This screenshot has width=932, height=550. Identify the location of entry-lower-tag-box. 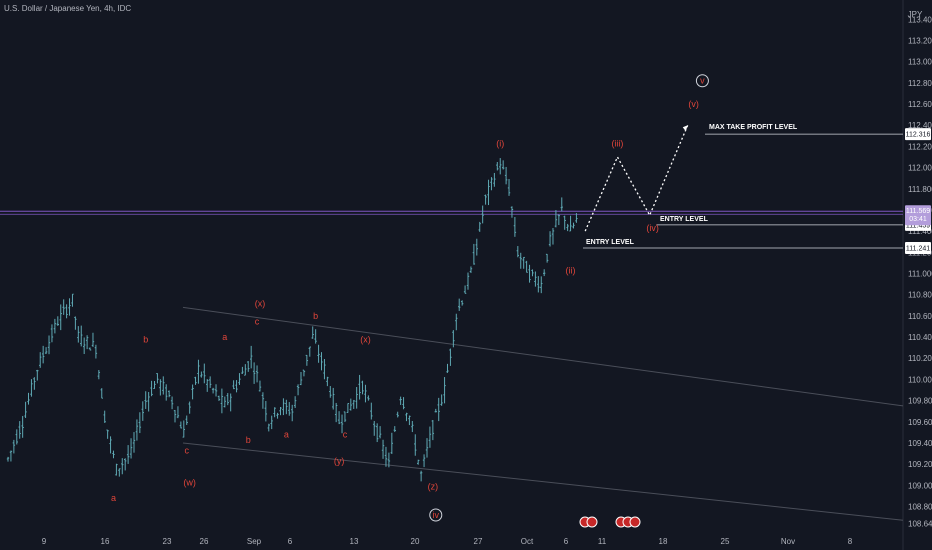
(918, 247).